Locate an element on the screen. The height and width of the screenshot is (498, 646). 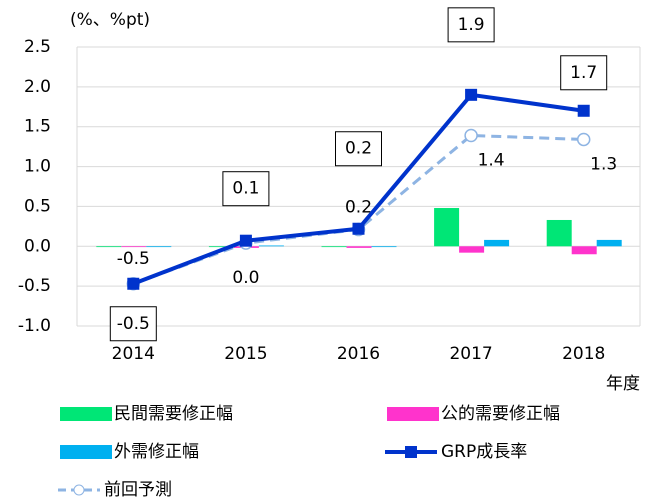
value-label: 0.1 is located at coordinates (245, 189).